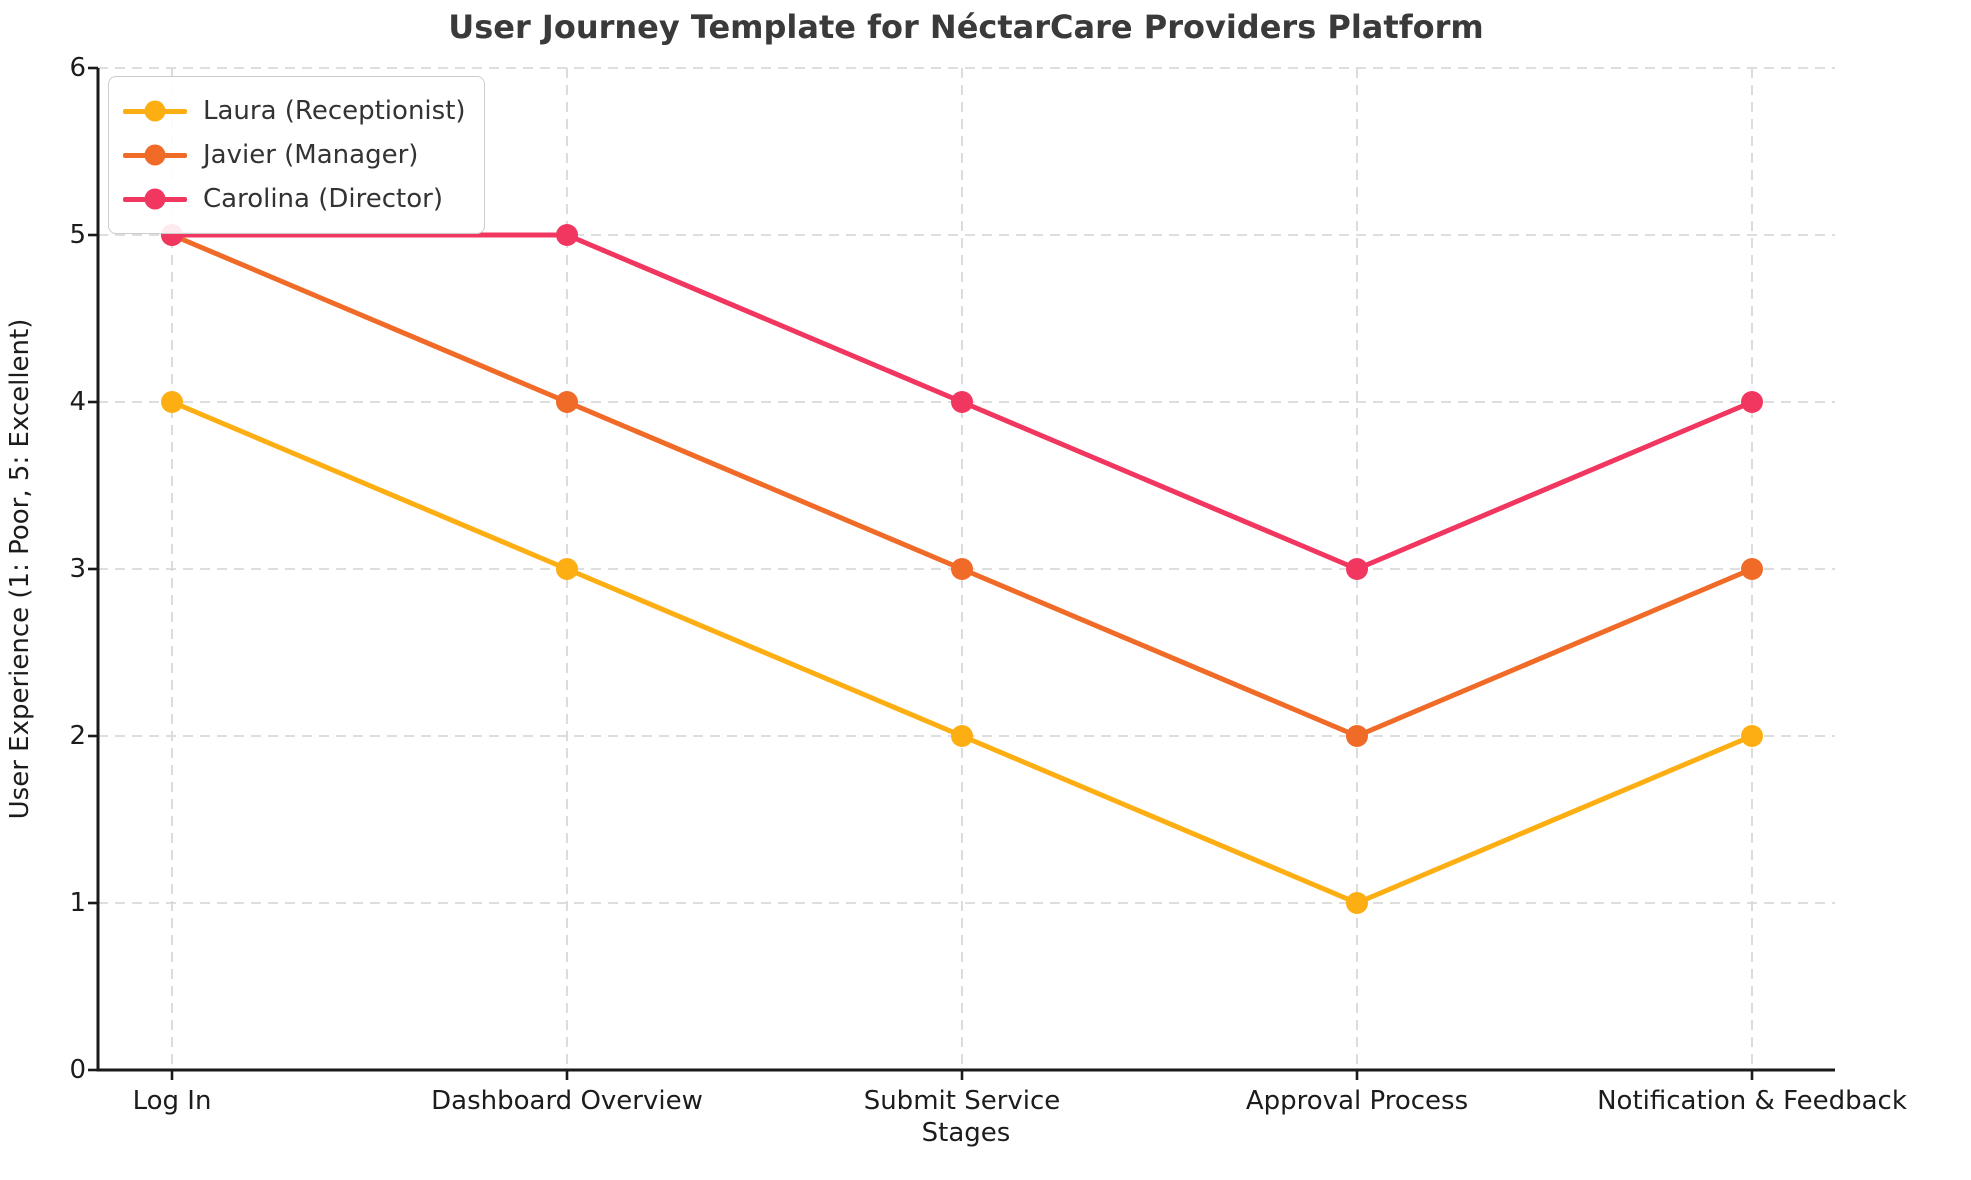 The width and height of the screenshot is (1971, 1180). Describe the element at coordinates (77, 569) in the screenshot. I see `y-tick-label: 3` at that location.